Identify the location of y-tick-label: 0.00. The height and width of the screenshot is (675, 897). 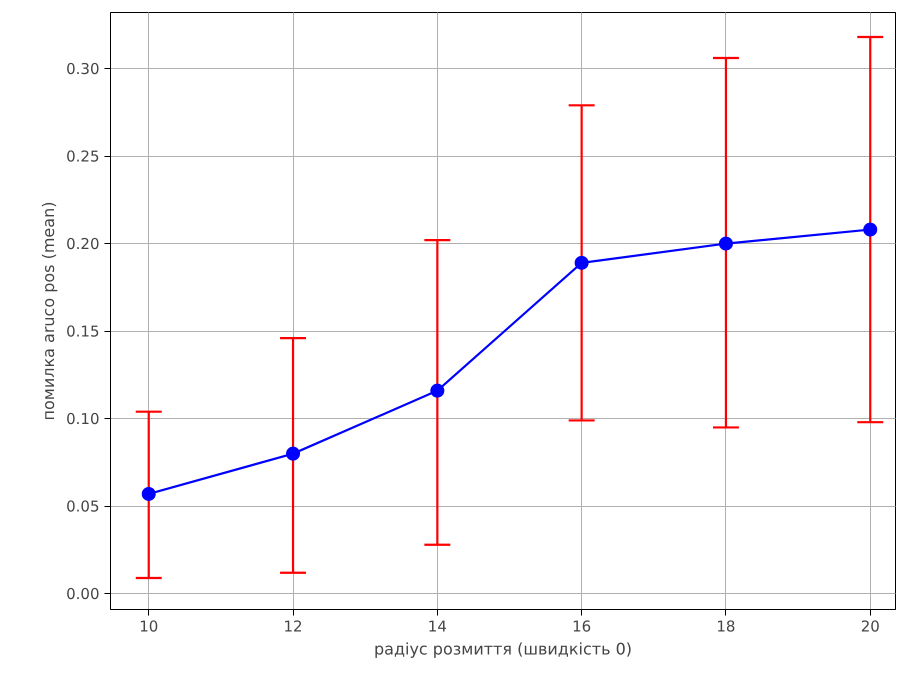
(83, 594).